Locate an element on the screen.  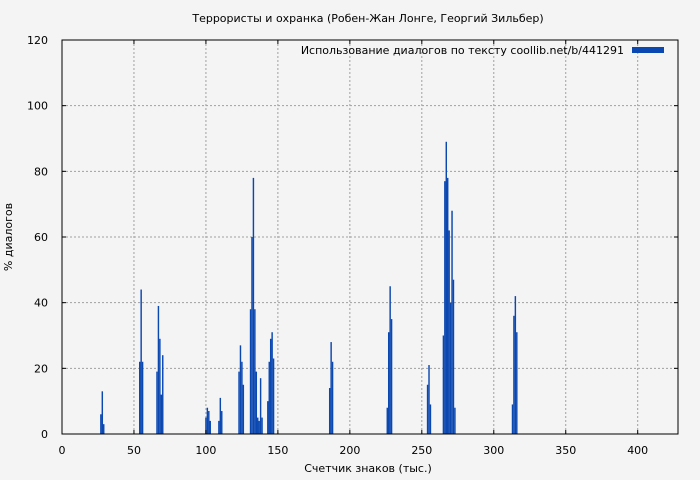
y-tick-label: 100 is located at coordinates (37, 106).